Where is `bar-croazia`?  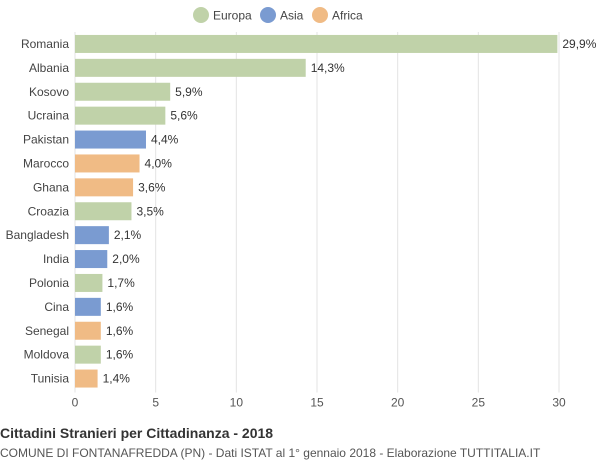
bar-croazia is located at coordinates (103, 211).